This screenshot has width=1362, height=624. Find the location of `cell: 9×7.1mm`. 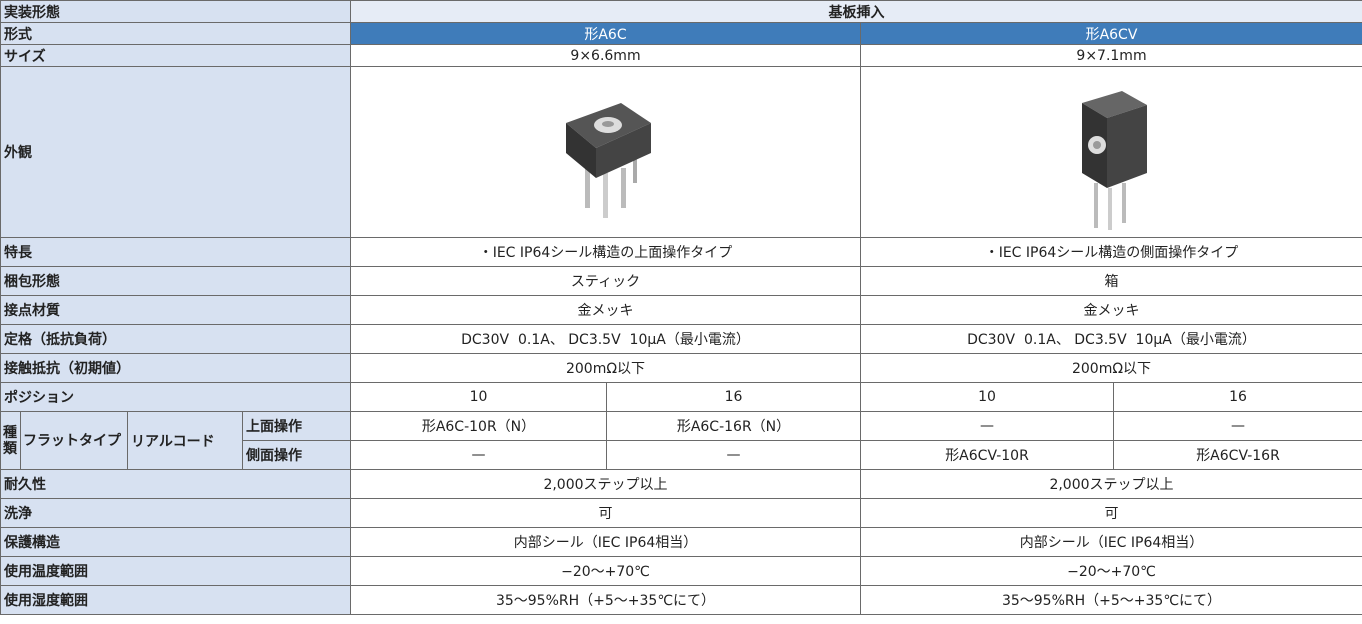

cell: 9×7.1mm is located at coordinates (1111, 55).